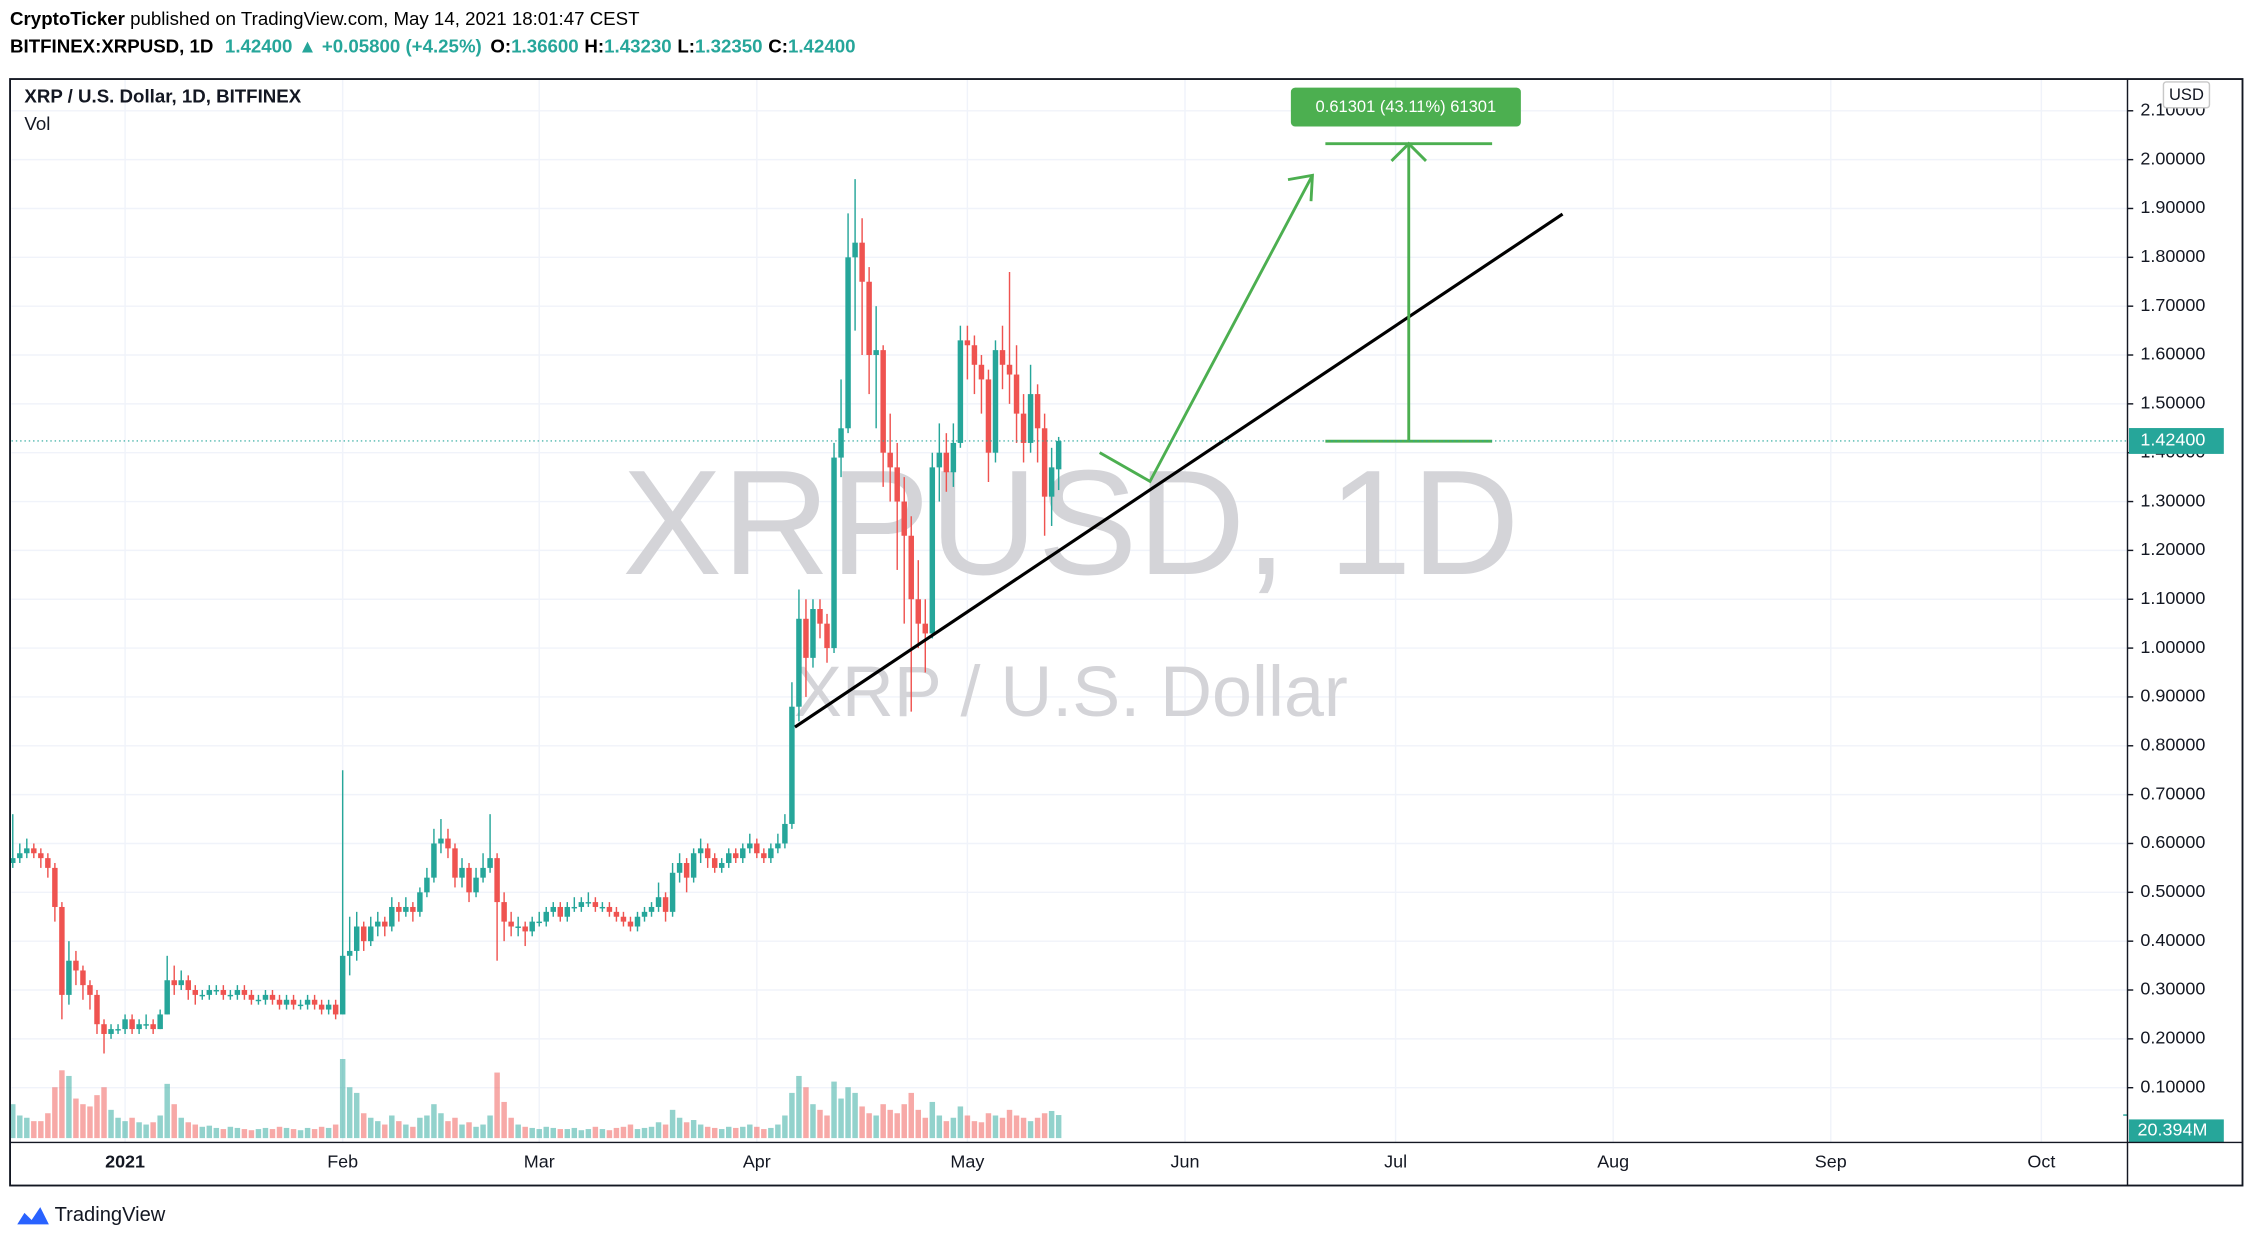 This screenshot has width=2254, height=1243. What do you see at coordinates (822, 45) in the screenshot?
I see `ohlc-value: 1.42400` at bounding box center [822, 45].